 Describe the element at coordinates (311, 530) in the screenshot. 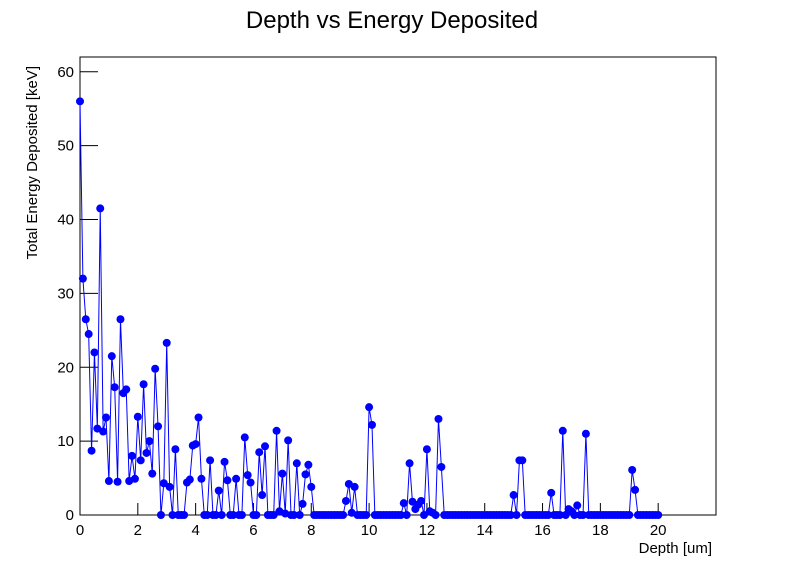

I see `x-tick-label: 8` at that location.